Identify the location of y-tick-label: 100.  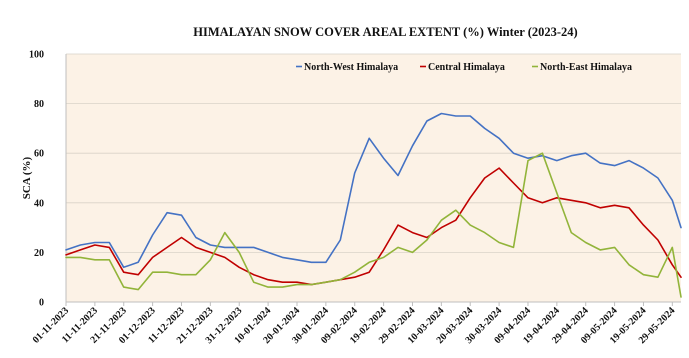
(36, 55).